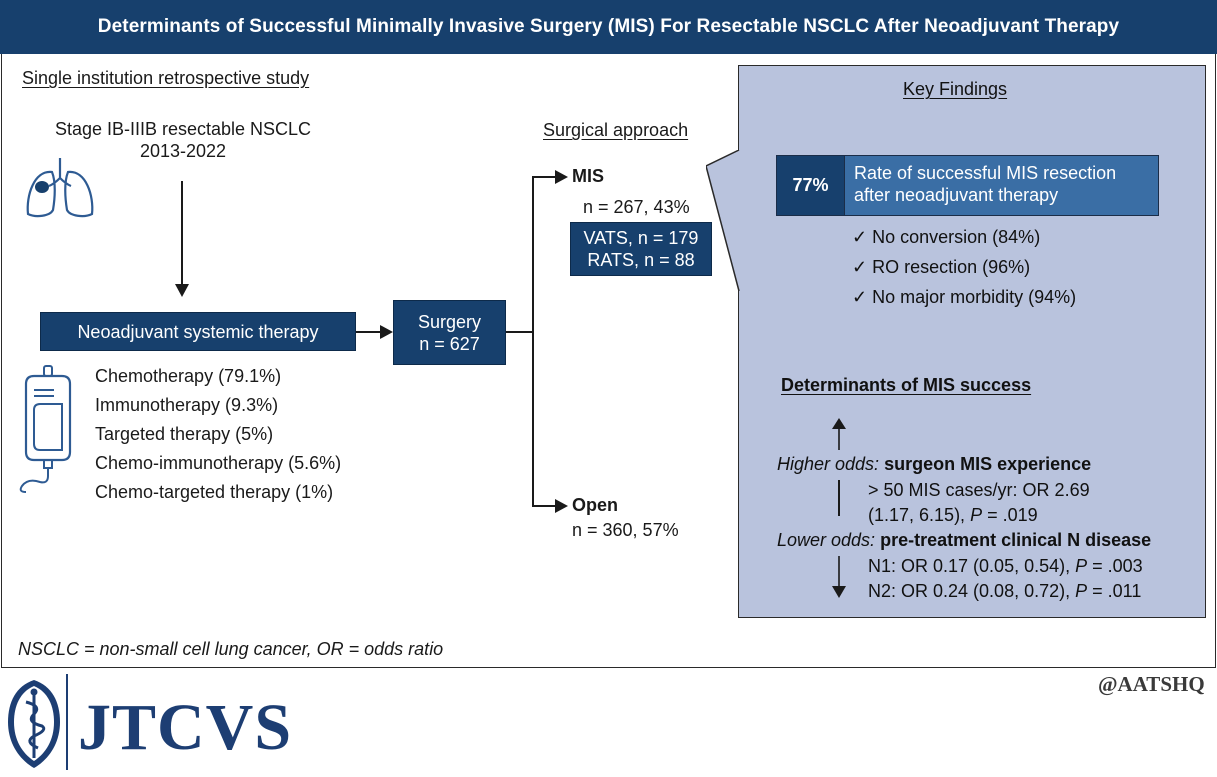  What do you see at coordinates (1005, 566) in the screenshot?
I see `n1-stat: N1: OR 0.17 (0.05, 0.54), P = .003` at bounding box center [1005, 566].